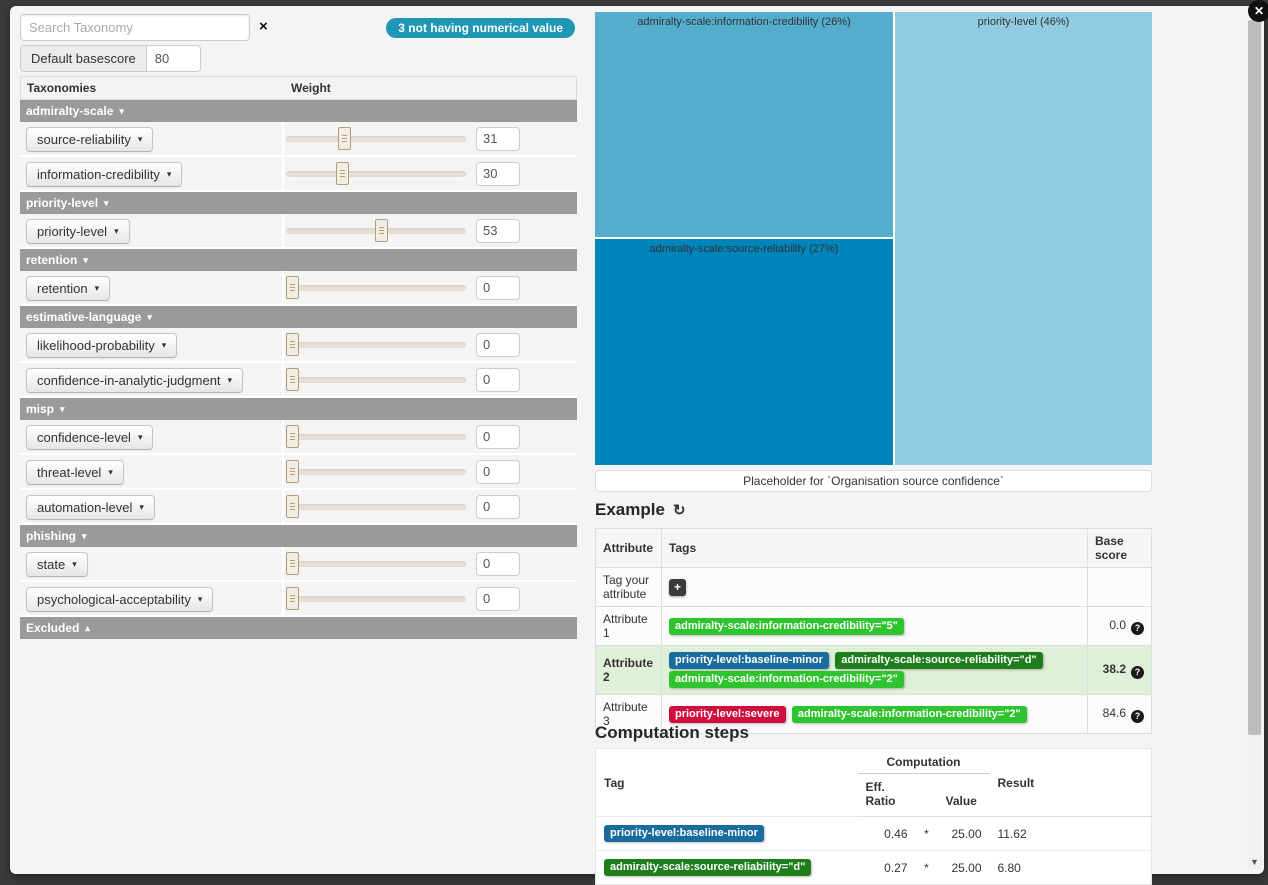  Describe the element at coordinates (1254, 862) in the screenshot. I see `scroll-down-icon: ▼` at that location.